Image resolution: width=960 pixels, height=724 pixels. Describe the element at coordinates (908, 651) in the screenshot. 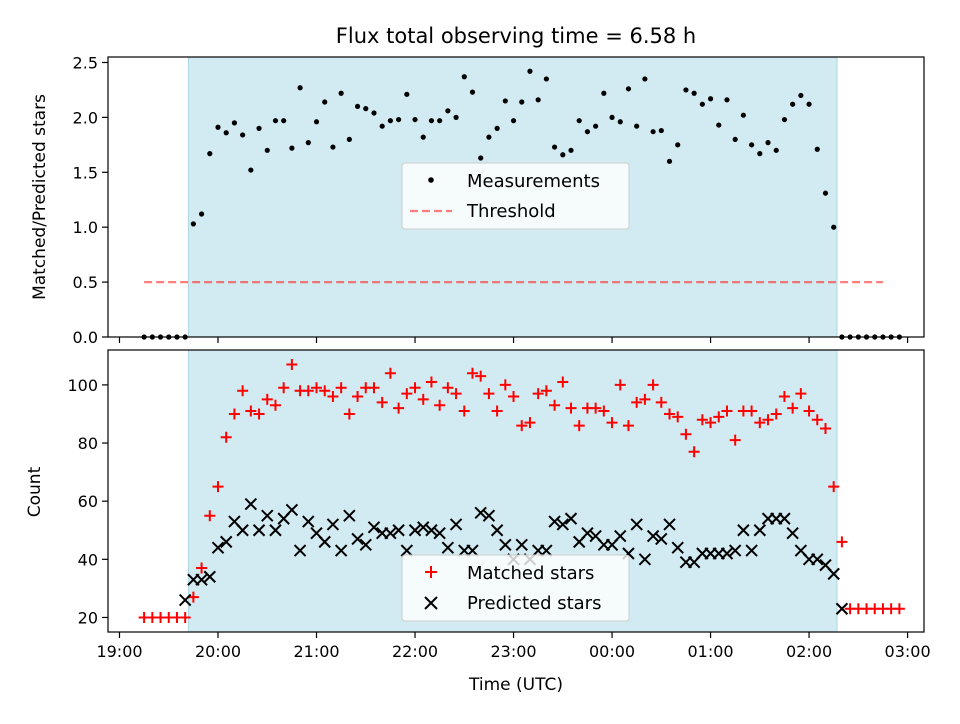

I see `x-tick-label: 03:00` at that location.